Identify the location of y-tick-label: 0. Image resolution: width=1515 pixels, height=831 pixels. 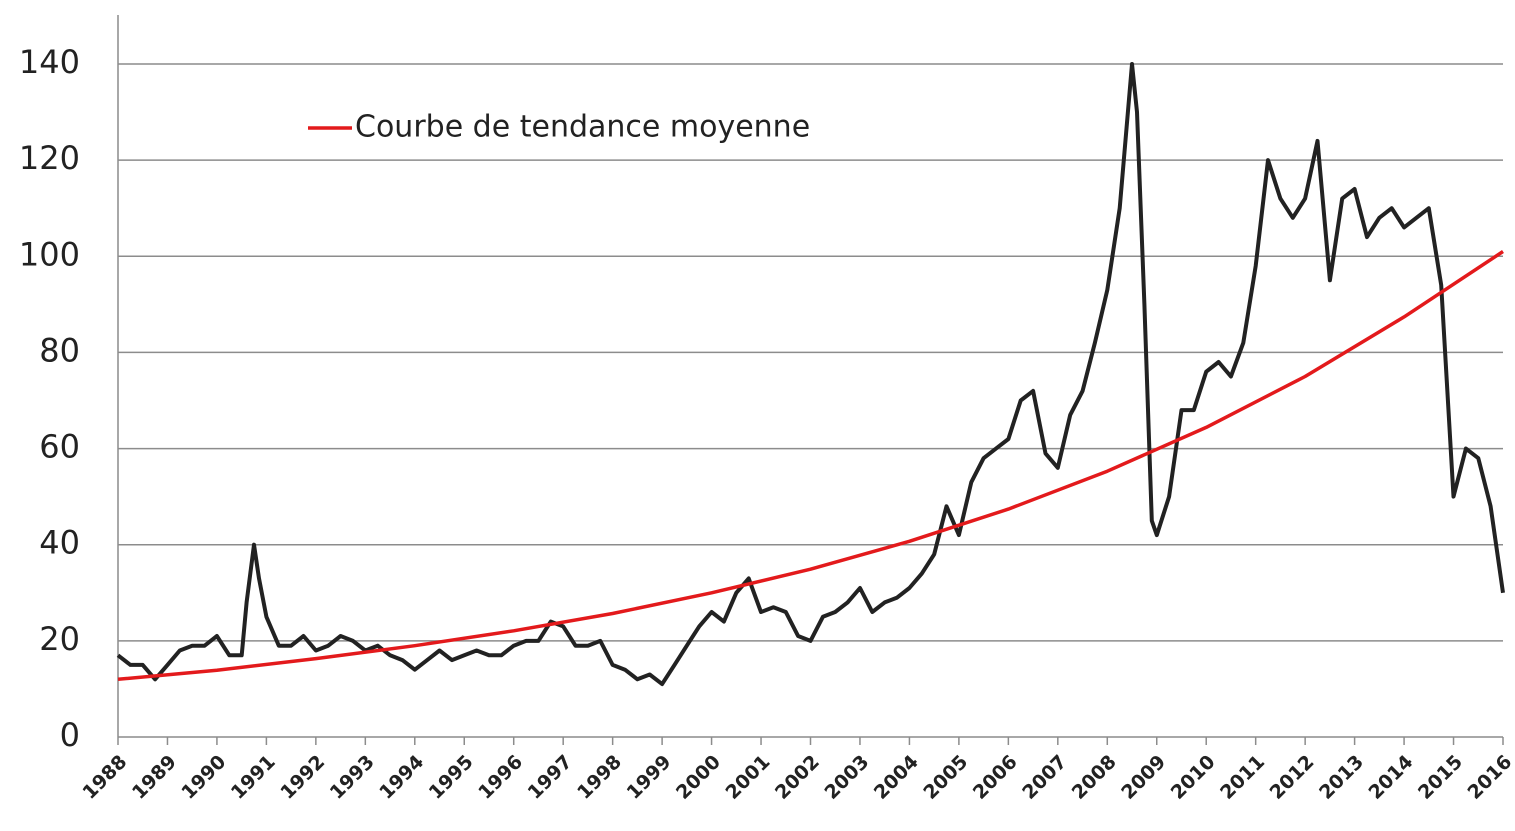
(70, 735).